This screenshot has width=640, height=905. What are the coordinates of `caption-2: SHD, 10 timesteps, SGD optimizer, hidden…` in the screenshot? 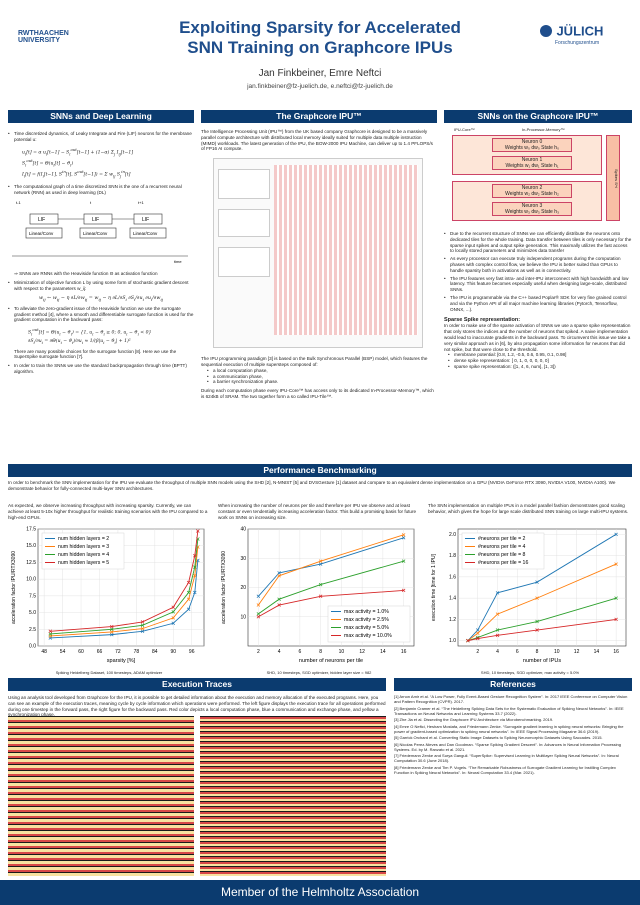 It's located at (319, 672).